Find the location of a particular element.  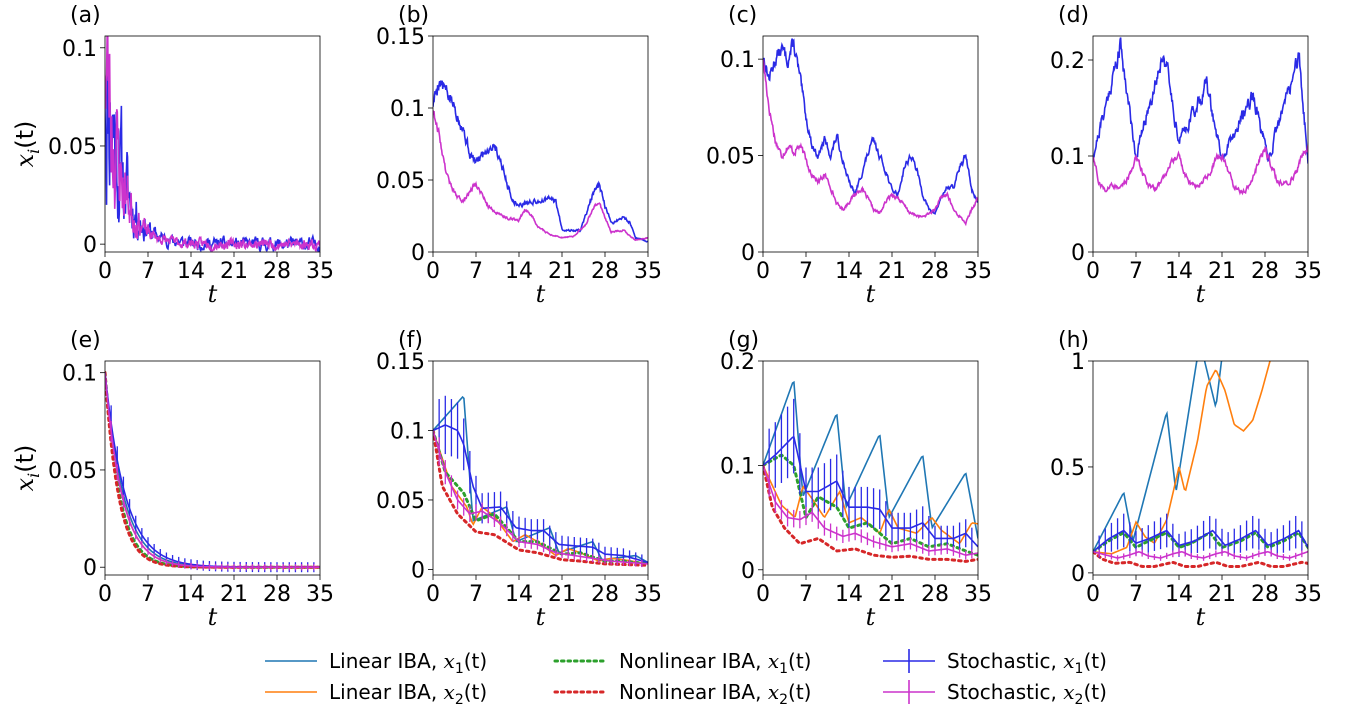

panel-e: (e) 0 7 14 21 28 35 0 0.05 0.1 t xi(t) is located at coordinates (172, 479).